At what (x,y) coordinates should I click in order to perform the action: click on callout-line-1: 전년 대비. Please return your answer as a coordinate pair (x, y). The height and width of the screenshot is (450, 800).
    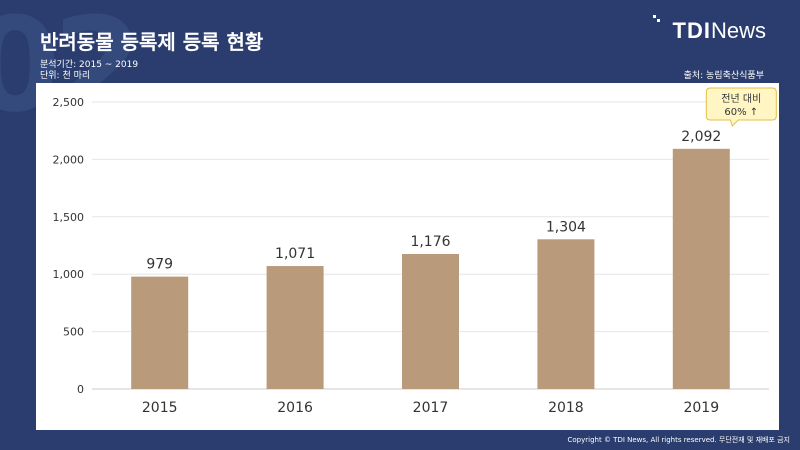
    Looking at the image, I should click on (741, 99).